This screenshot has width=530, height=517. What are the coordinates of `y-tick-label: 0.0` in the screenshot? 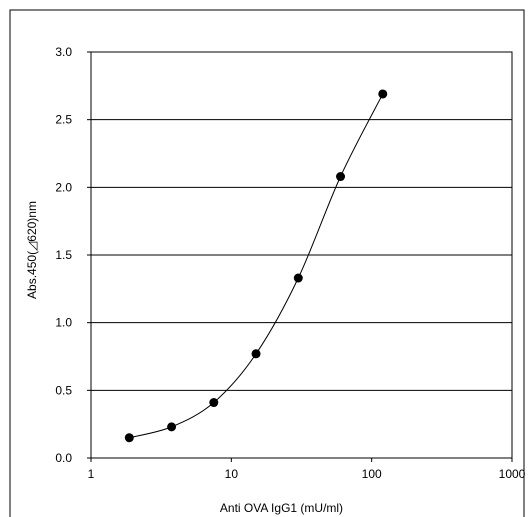 It's located at (63, 458).